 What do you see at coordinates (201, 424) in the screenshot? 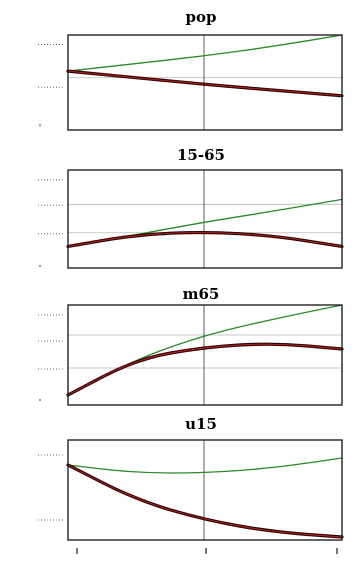
I see `panel-title: u15` at bounding box center [201, 424].